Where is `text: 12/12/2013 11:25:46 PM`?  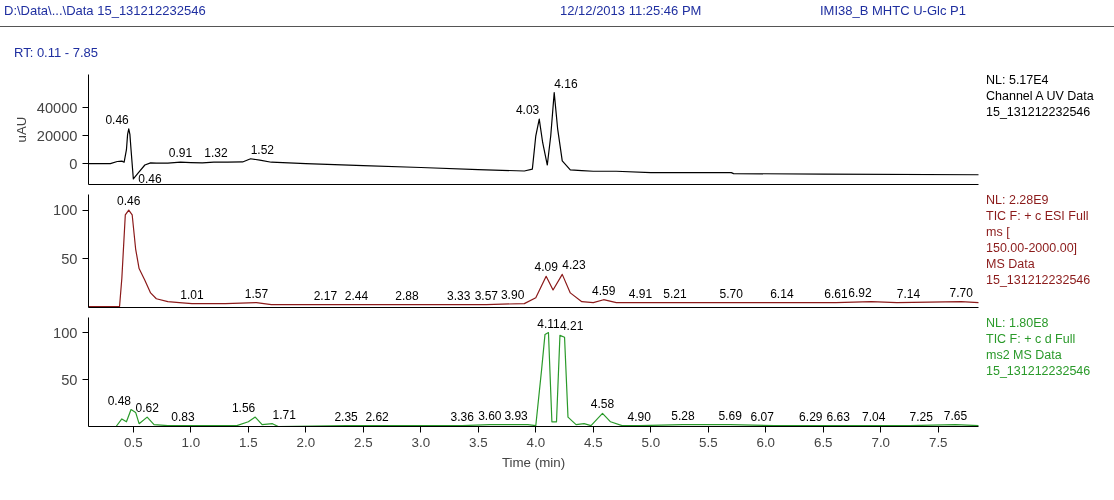 text: 12/12/2013 11:25:46 PM is located at coordinates (631, 10).